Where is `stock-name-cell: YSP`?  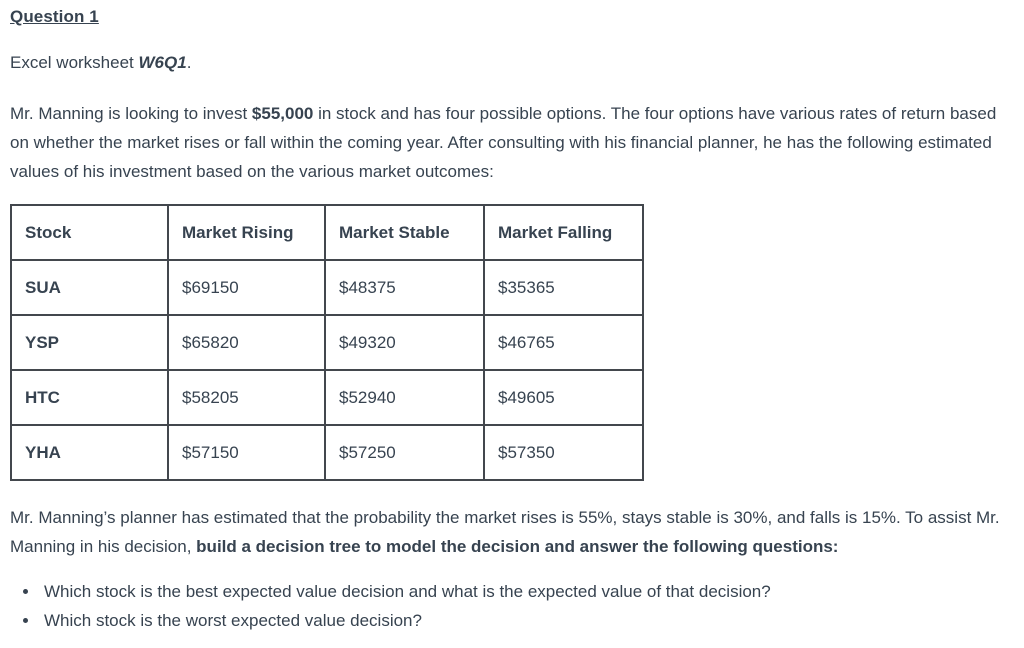
stock-name-cell: YSP is located at coordinates (89, 342).